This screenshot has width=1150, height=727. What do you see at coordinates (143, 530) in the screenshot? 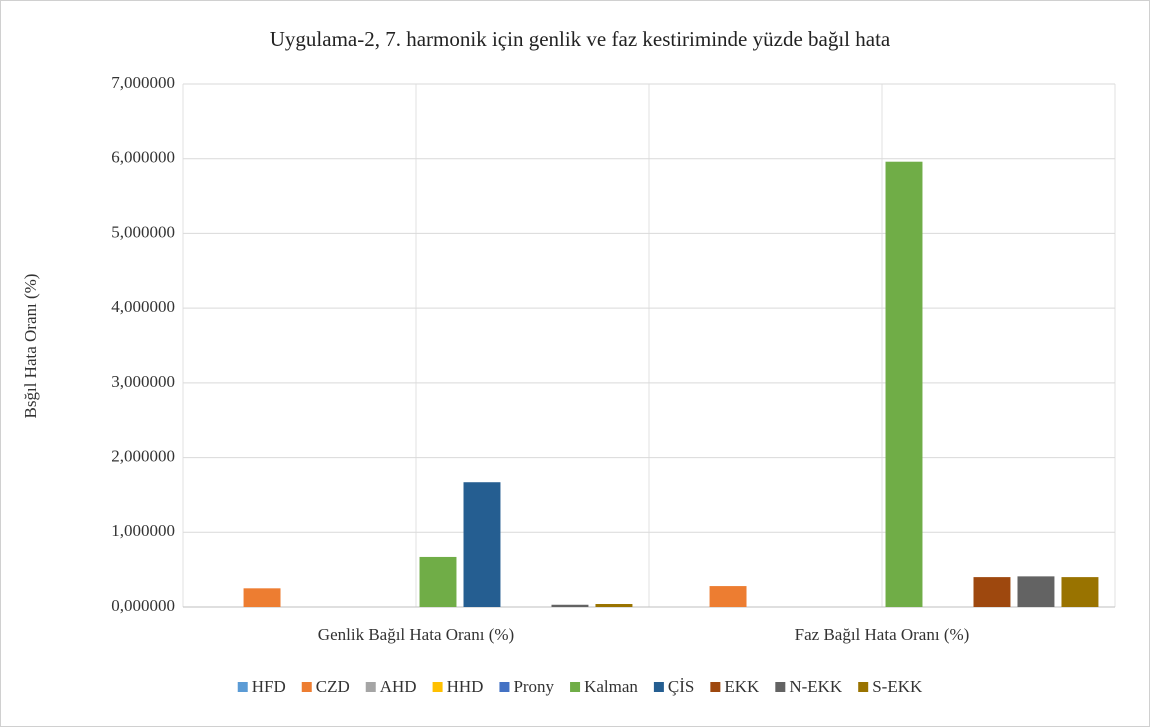
I see `y-tick-label: 1,000000` at bounding box center [143, 530].